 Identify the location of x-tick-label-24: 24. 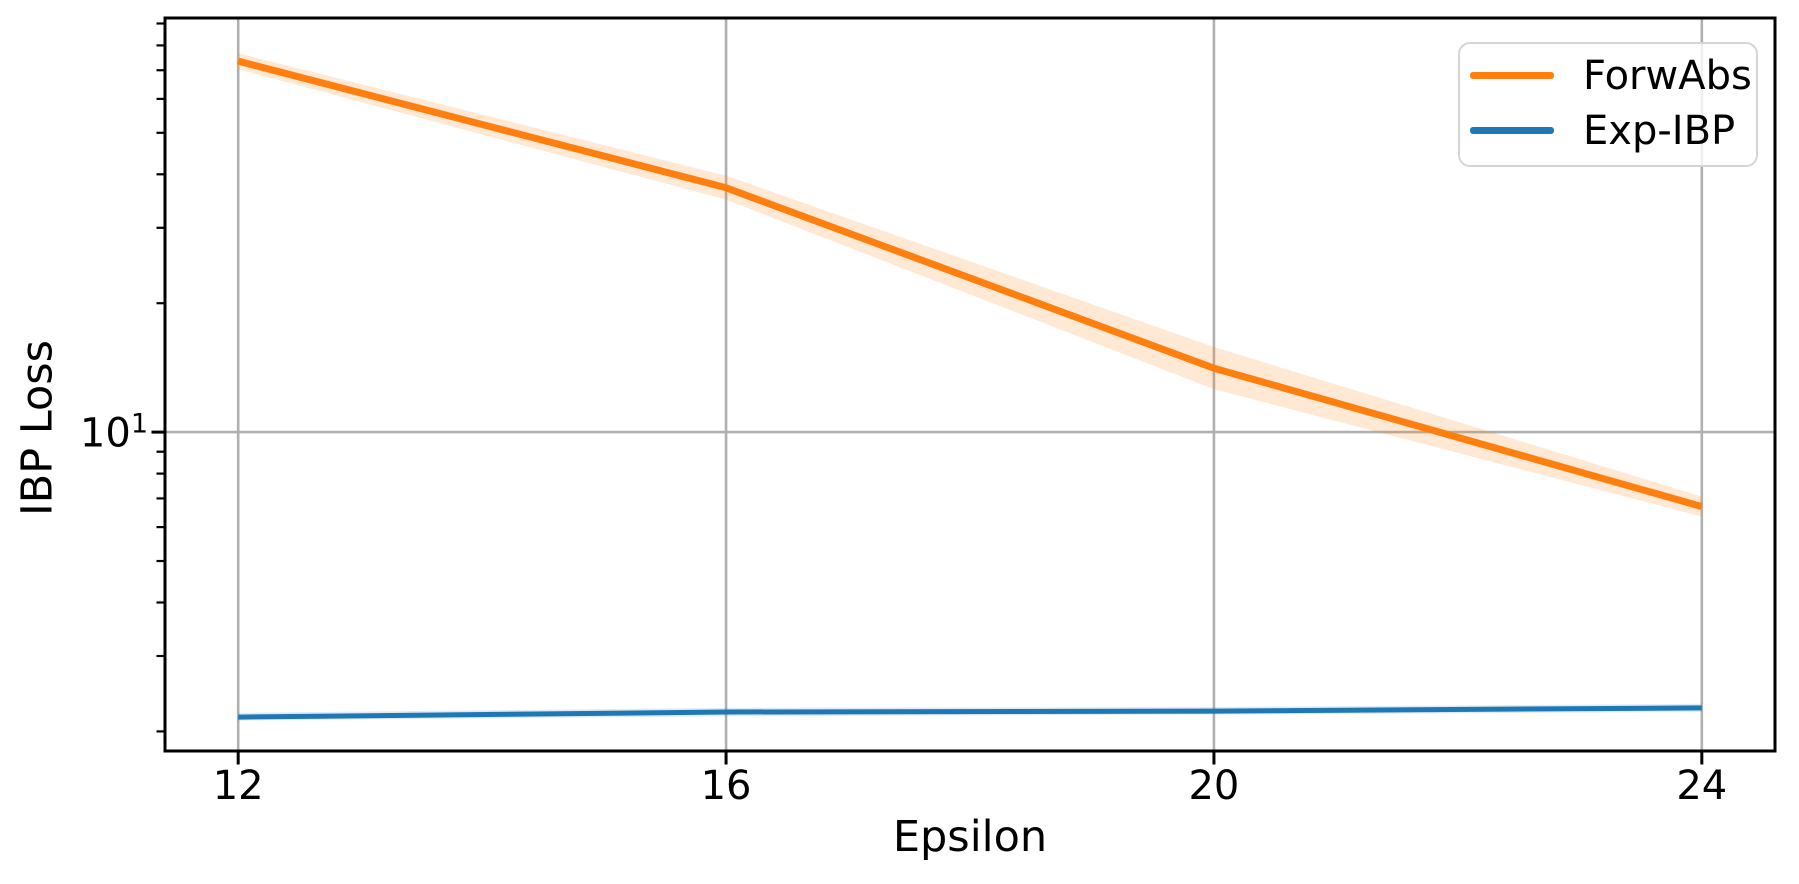
(1702, 786).